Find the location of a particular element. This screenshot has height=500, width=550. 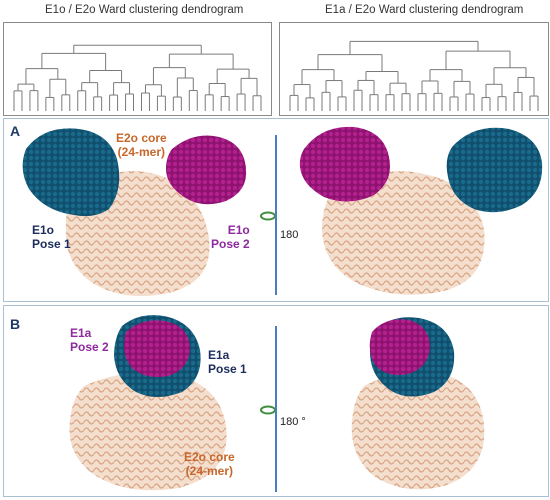

label-e1a-pose2: E1a Pose 2 is located at coordinates (89, 340).